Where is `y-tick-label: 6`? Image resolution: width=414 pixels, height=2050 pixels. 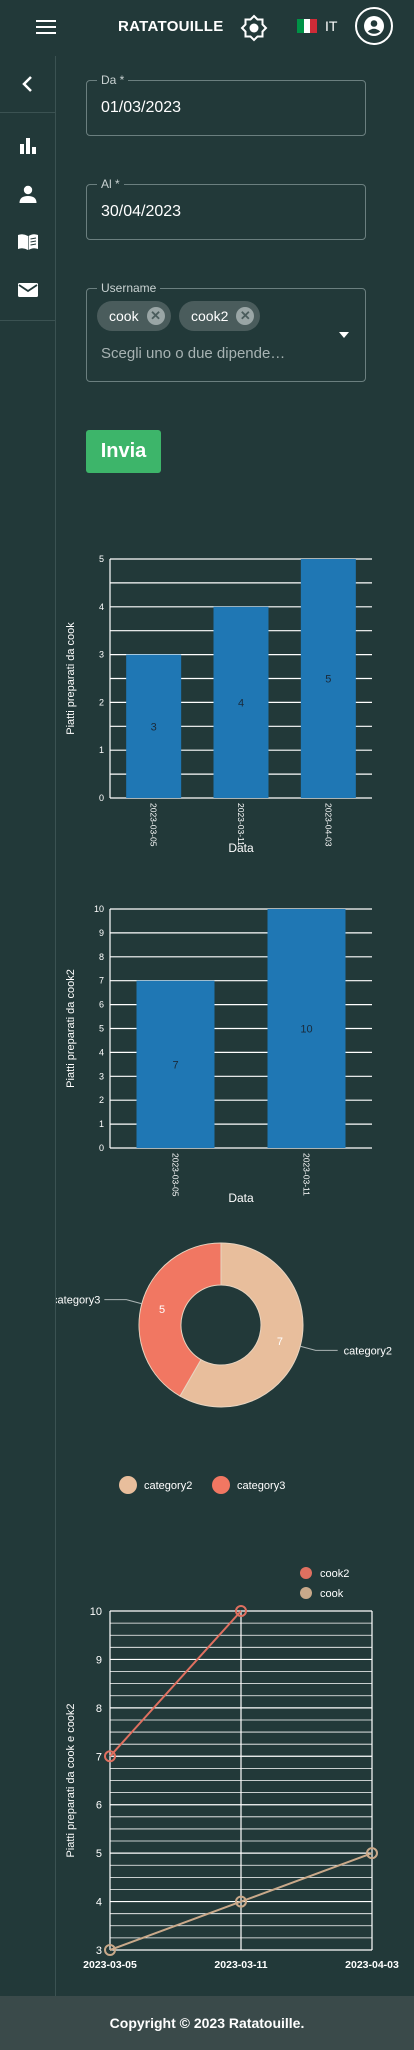 y-tick-label: 6 is located at coordinates (99, 1806).